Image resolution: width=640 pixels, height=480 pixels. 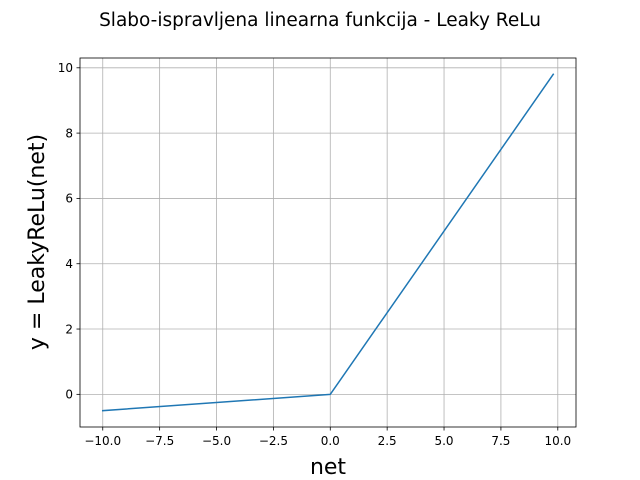 What do you see at coordinates (69, 264) in the screenshot?
I see `y-tick-label: 4` at bounding box center [69, 264].